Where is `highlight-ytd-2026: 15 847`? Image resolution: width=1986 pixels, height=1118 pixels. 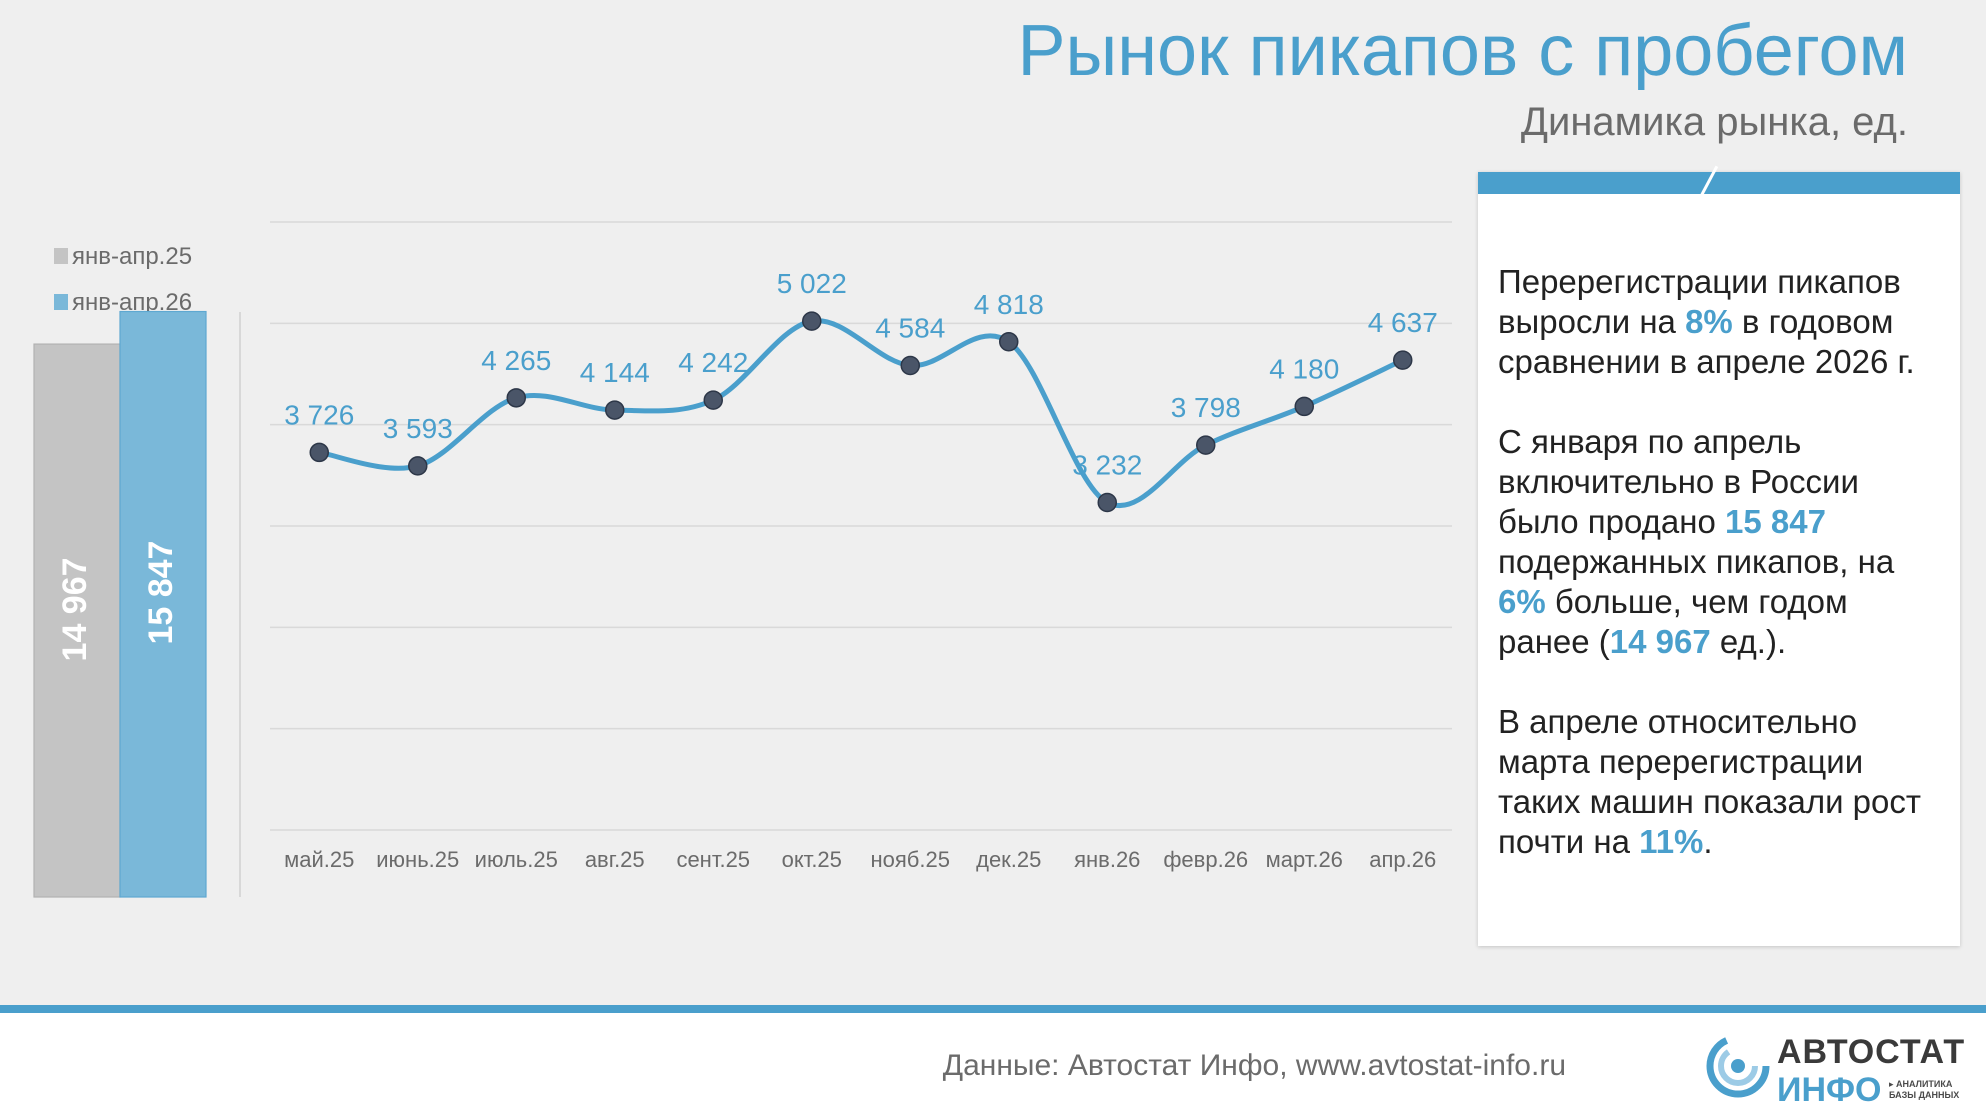 highlight-ytd-2026: 15 847 is located at coordinates (1775, 521).